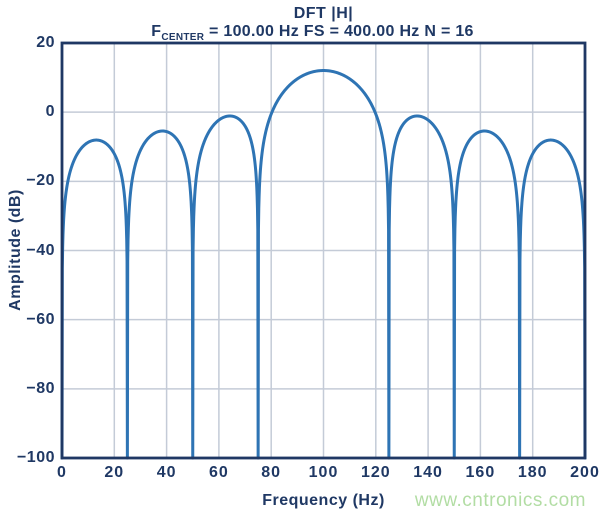  Describe the element at coordinates (114, 472) in the screenshot. I see `x-tick-label: 20` at that location.